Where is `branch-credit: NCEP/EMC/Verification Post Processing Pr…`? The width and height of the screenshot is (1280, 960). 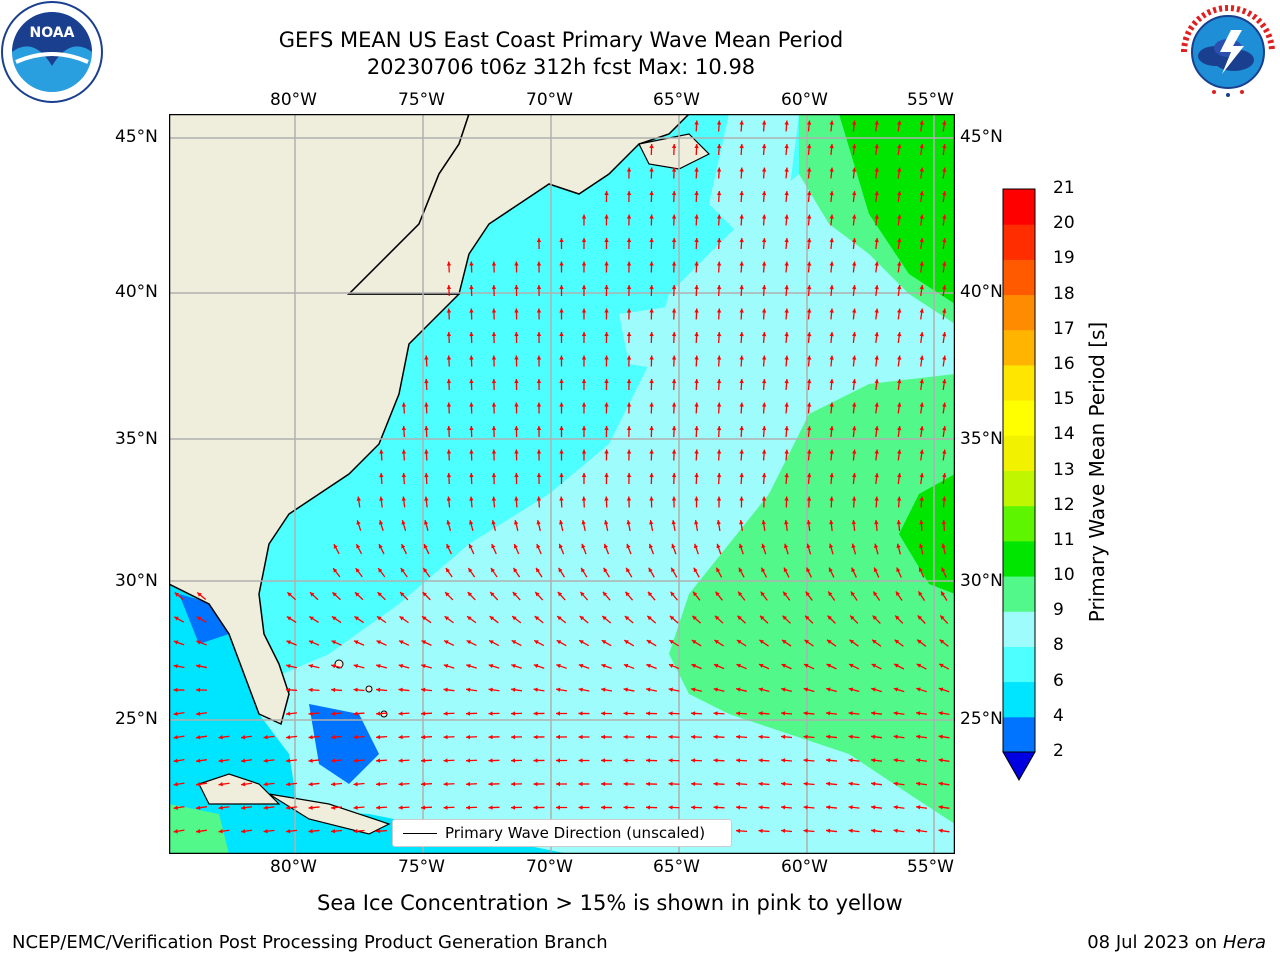 branch-credit: NCEP/EMC/Verification Post Processing Pr… is located at coordinates (310, 942).